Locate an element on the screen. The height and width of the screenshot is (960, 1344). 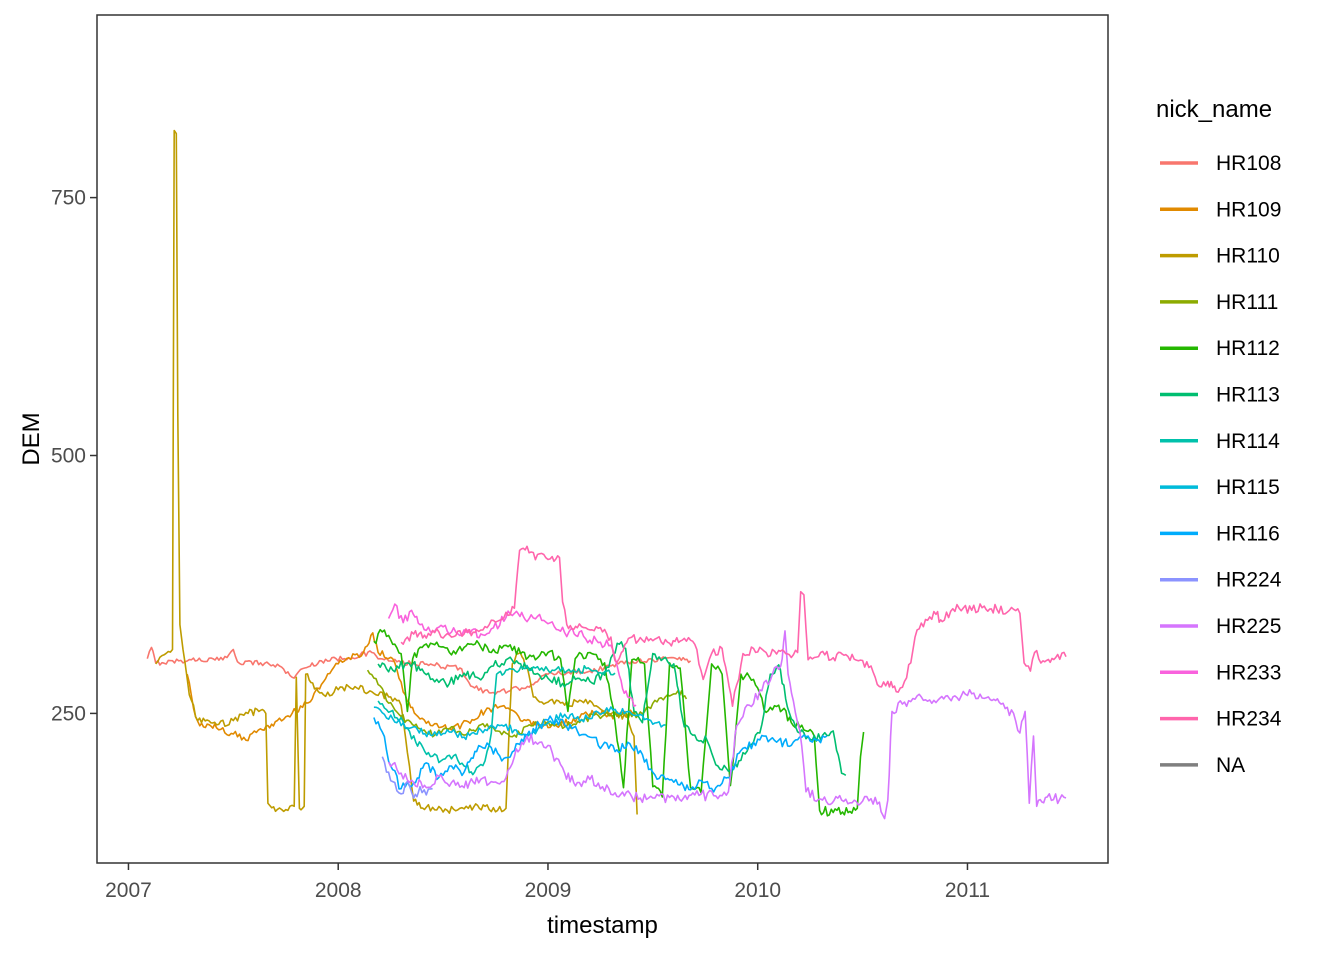
series-line-HR234 is located at coordinates (733, 626).